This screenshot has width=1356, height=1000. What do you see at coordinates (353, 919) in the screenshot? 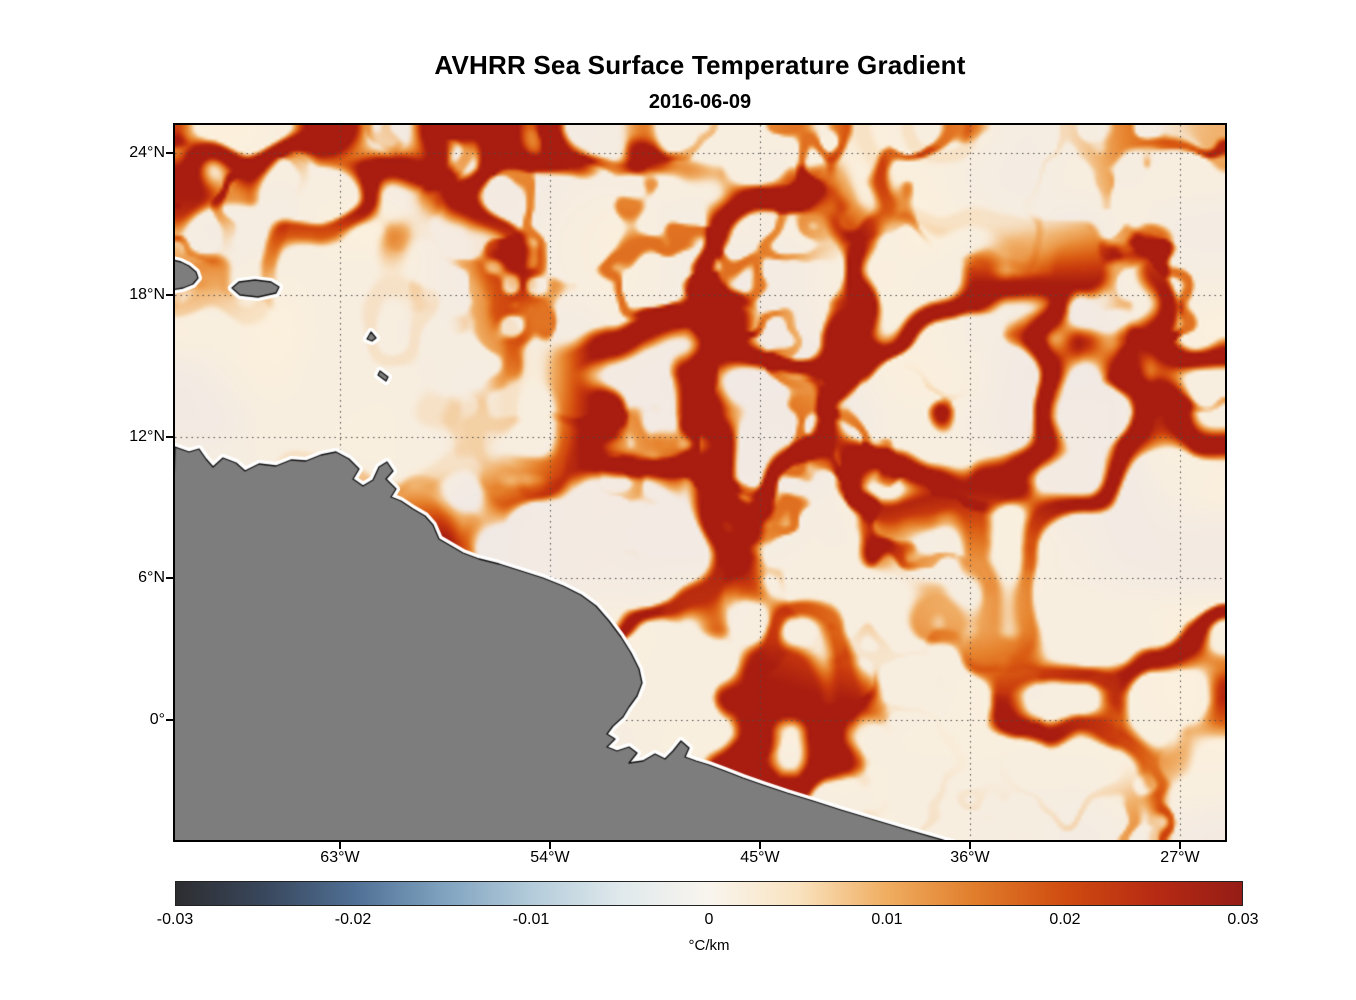
I see `colorbar-tick-label: -0.02` at bounding box center [353, 919].